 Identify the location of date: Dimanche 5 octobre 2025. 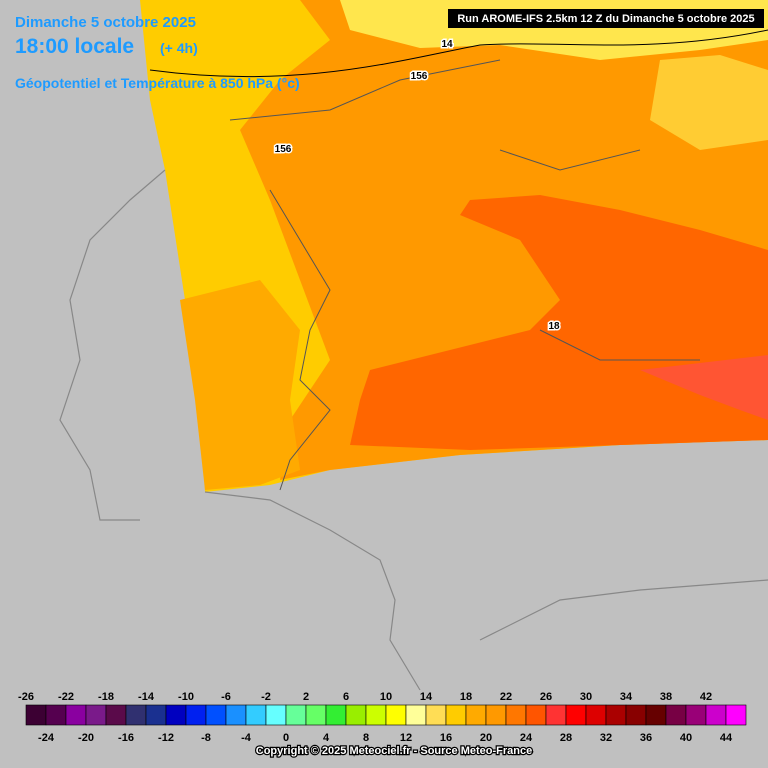
(105, 22).